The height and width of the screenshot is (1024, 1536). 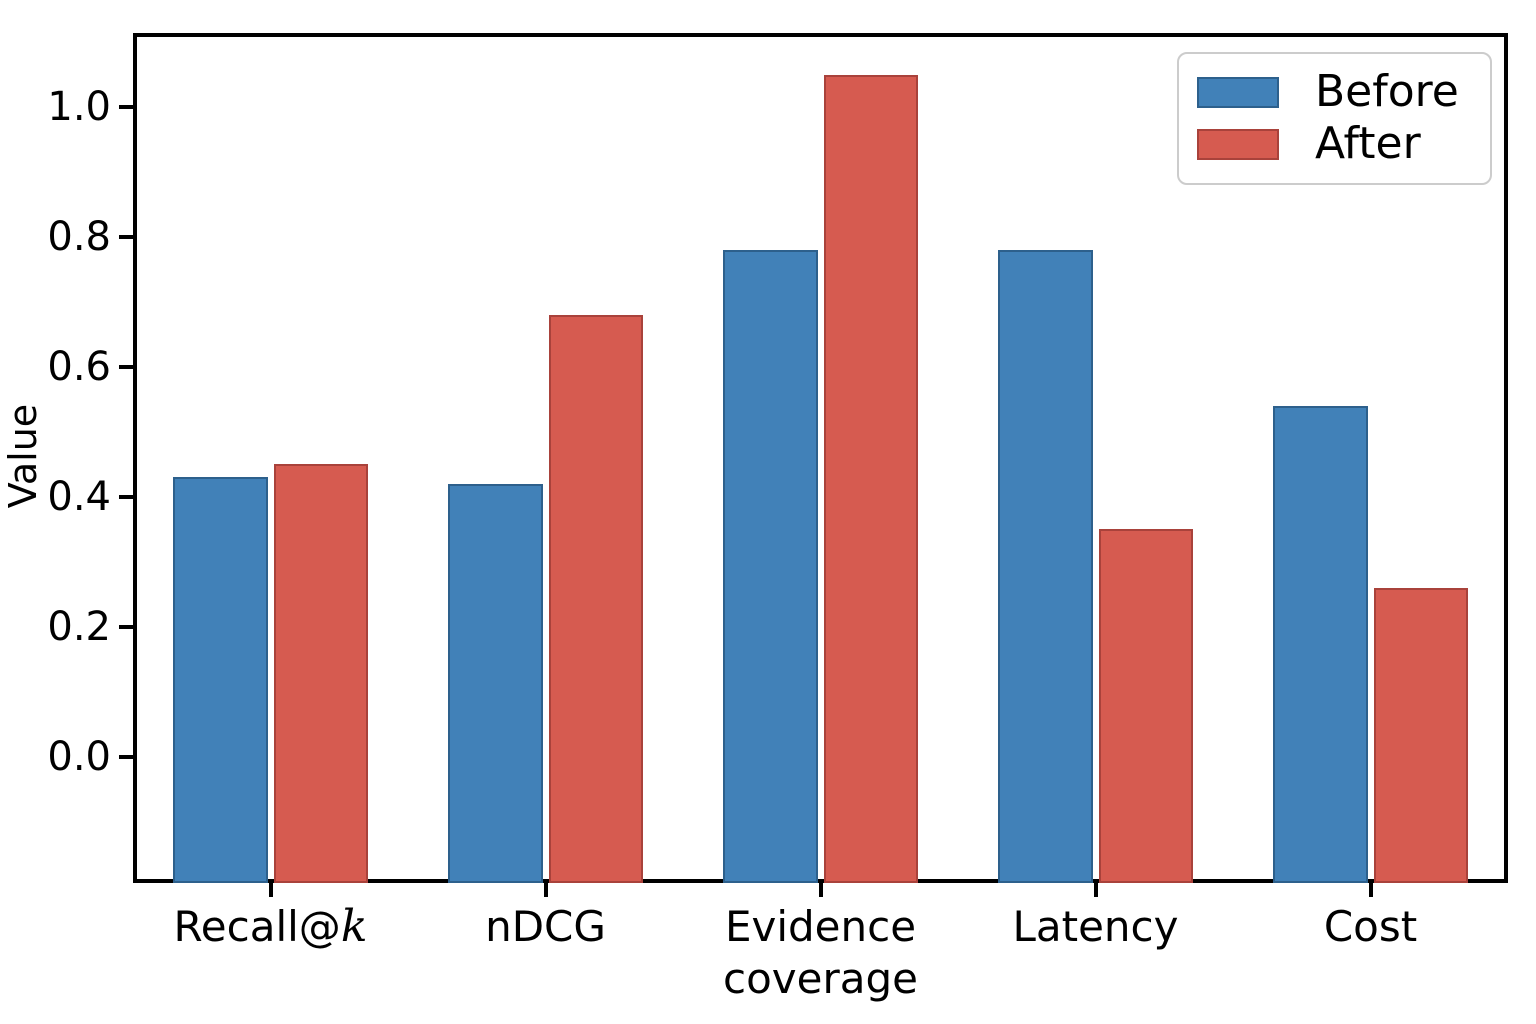 I want to click on x-tick-label: Cost, so click(x=1371, y=927).